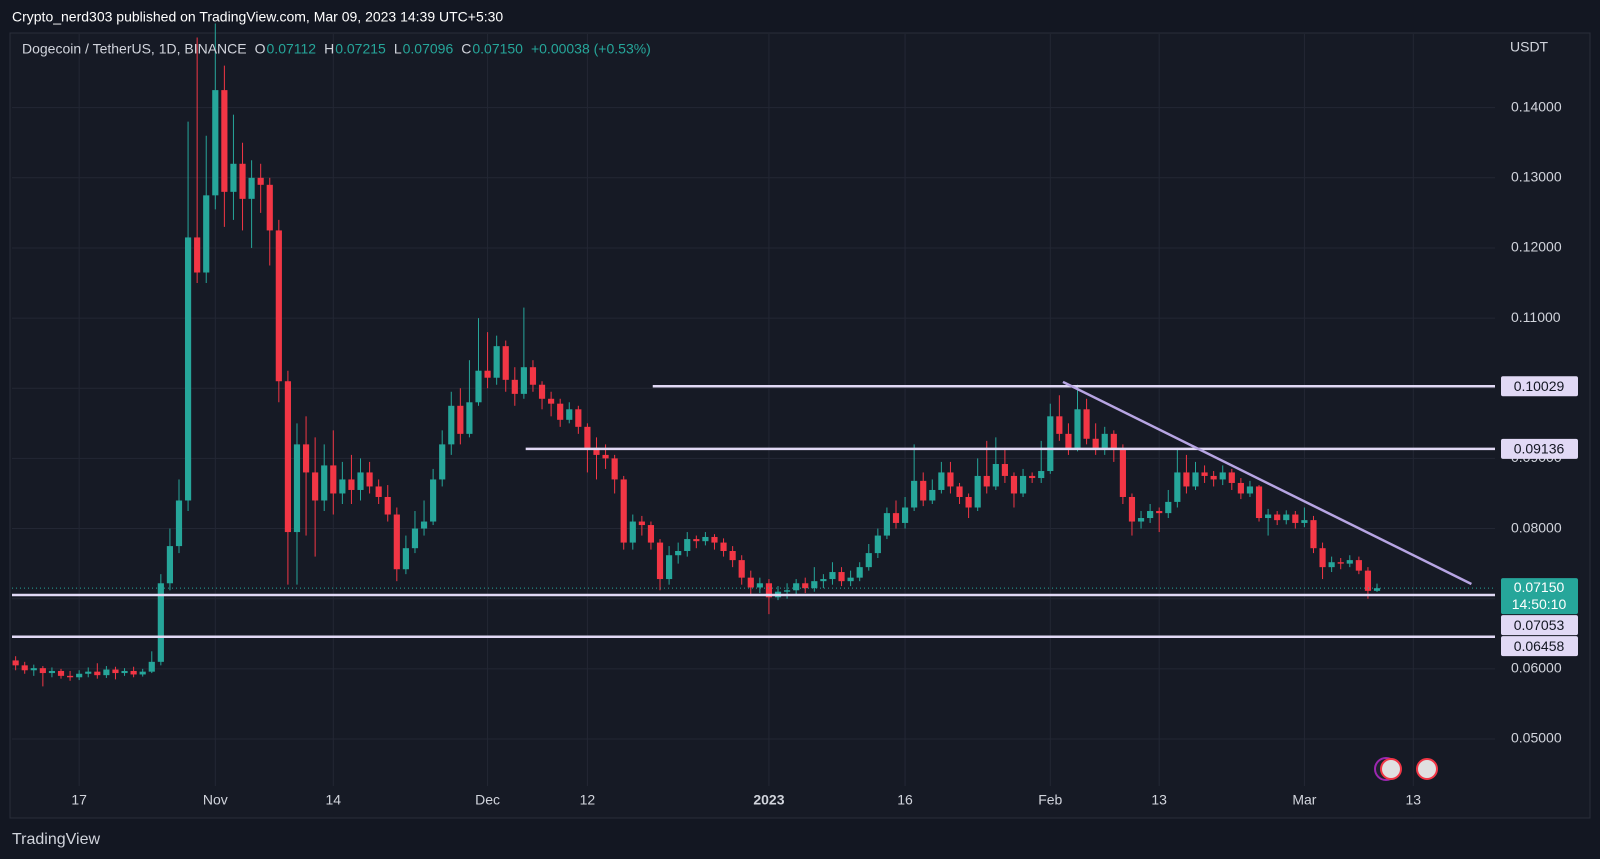 This screenshot has width=1600, height=859. Describe the element at coordinates (1304, 800) in the screenshot. I see `x-tick-label: Mar` at that location.